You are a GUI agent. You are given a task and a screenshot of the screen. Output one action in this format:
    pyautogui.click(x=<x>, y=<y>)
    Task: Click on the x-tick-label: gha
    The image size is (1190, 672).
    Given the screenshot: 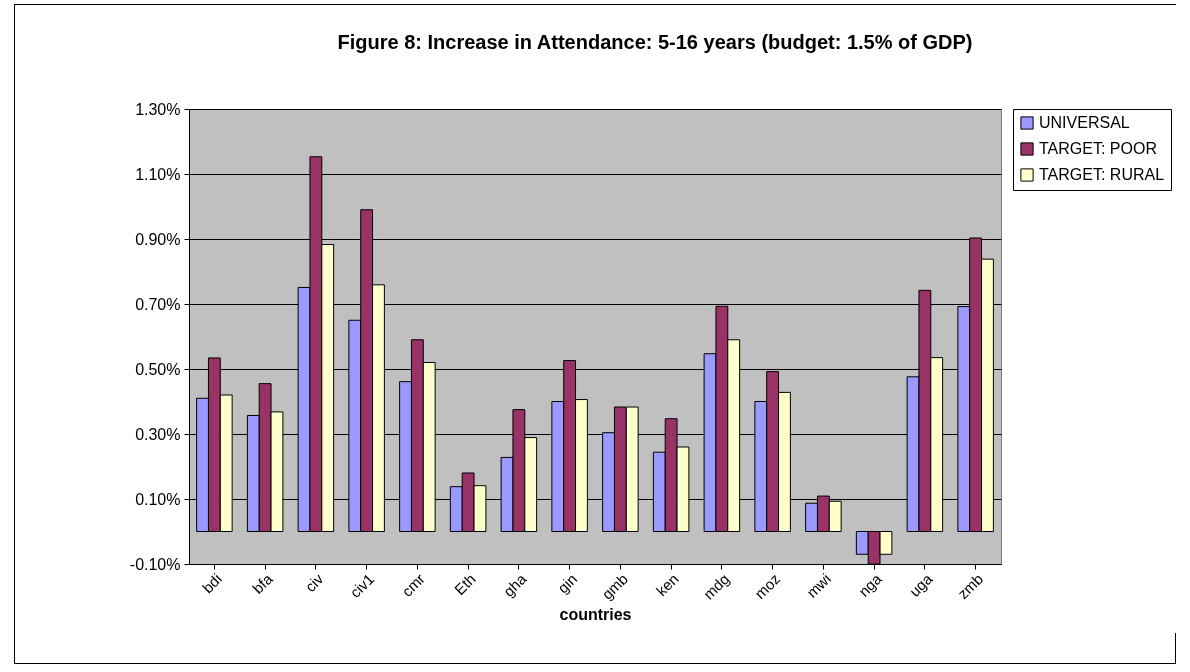 What is the action you would take?
    pyautogui.click(x=514, y=584)
    